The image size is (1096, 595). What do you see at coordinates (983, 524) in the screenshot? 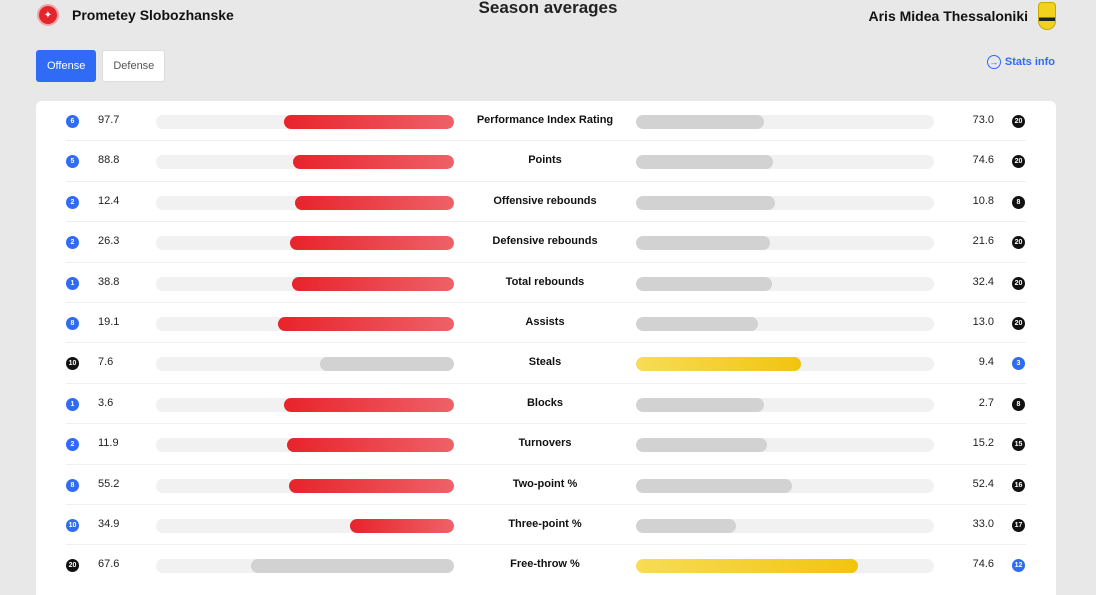
I see `away-stat-value: 33.0` at bounding box center [983, 524].